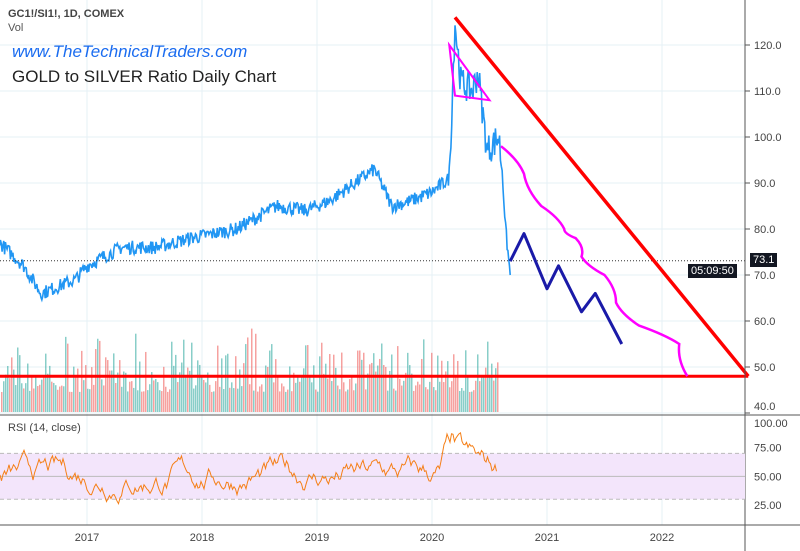 The image size is (800, 551). What do you see at coordinates (566, 288) in the screenshot?
I see `blue-projection` at bounding box center [566, 288].